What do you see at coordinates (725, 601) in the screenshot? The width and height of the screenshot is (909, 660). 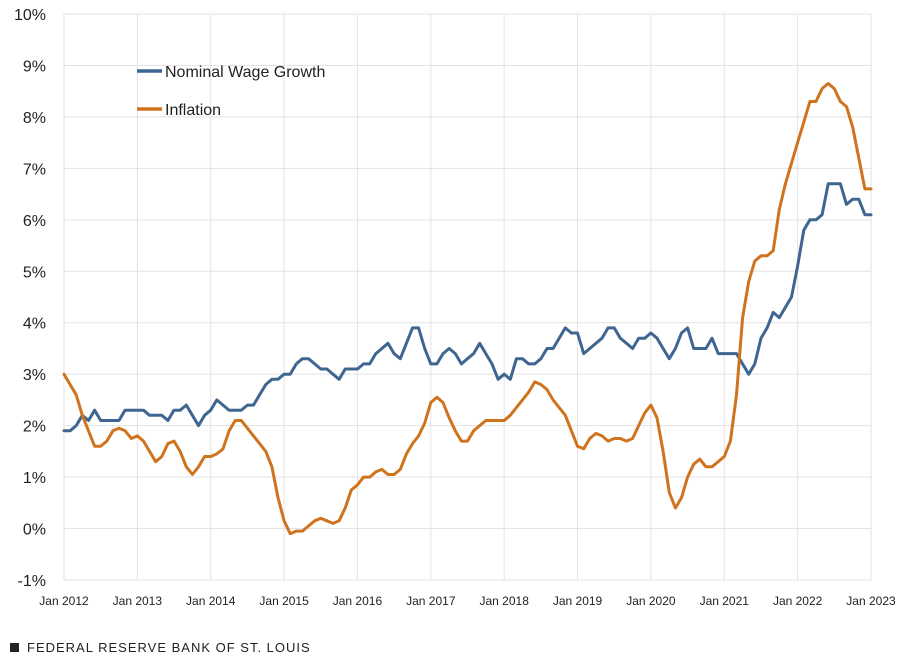 I see `x-tick-label: Jan 2021` at bounding box center [725, 601].